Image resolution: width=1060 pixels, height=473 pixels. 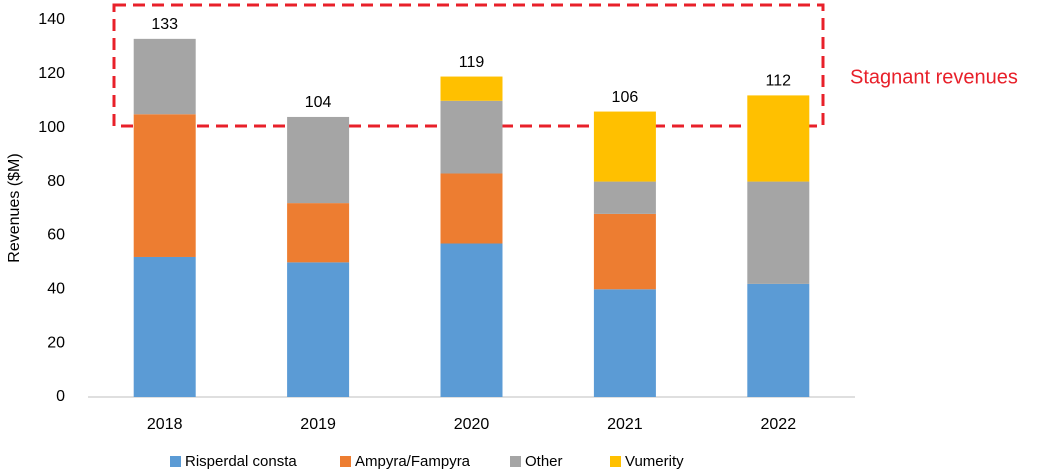 What do you see at coordinates (60, 396) in the screenshot?
I see `y-tick-label: 0` at bounding box center [60, 396].